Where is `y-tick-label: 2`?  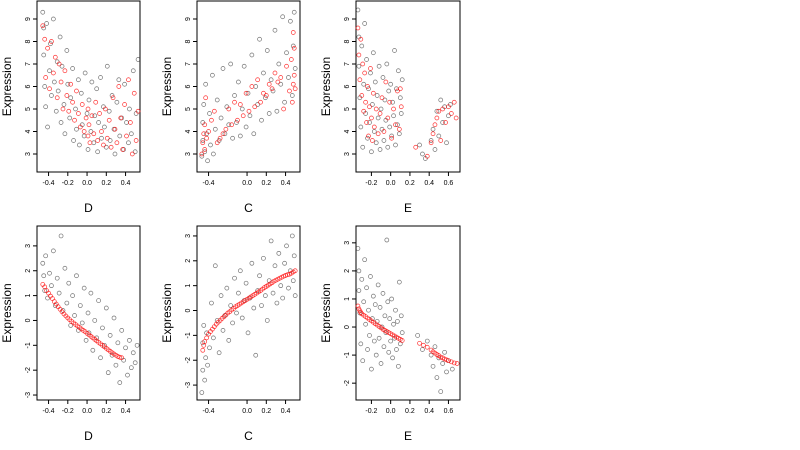
y-tick-label: 2 is located at coordinates (347, 271).